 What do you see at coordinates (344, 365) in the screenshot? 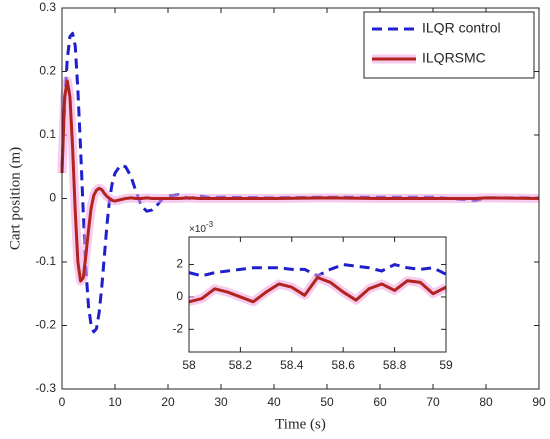
I see `x-tick-label: 58.6` at bounding box center [344, 365].